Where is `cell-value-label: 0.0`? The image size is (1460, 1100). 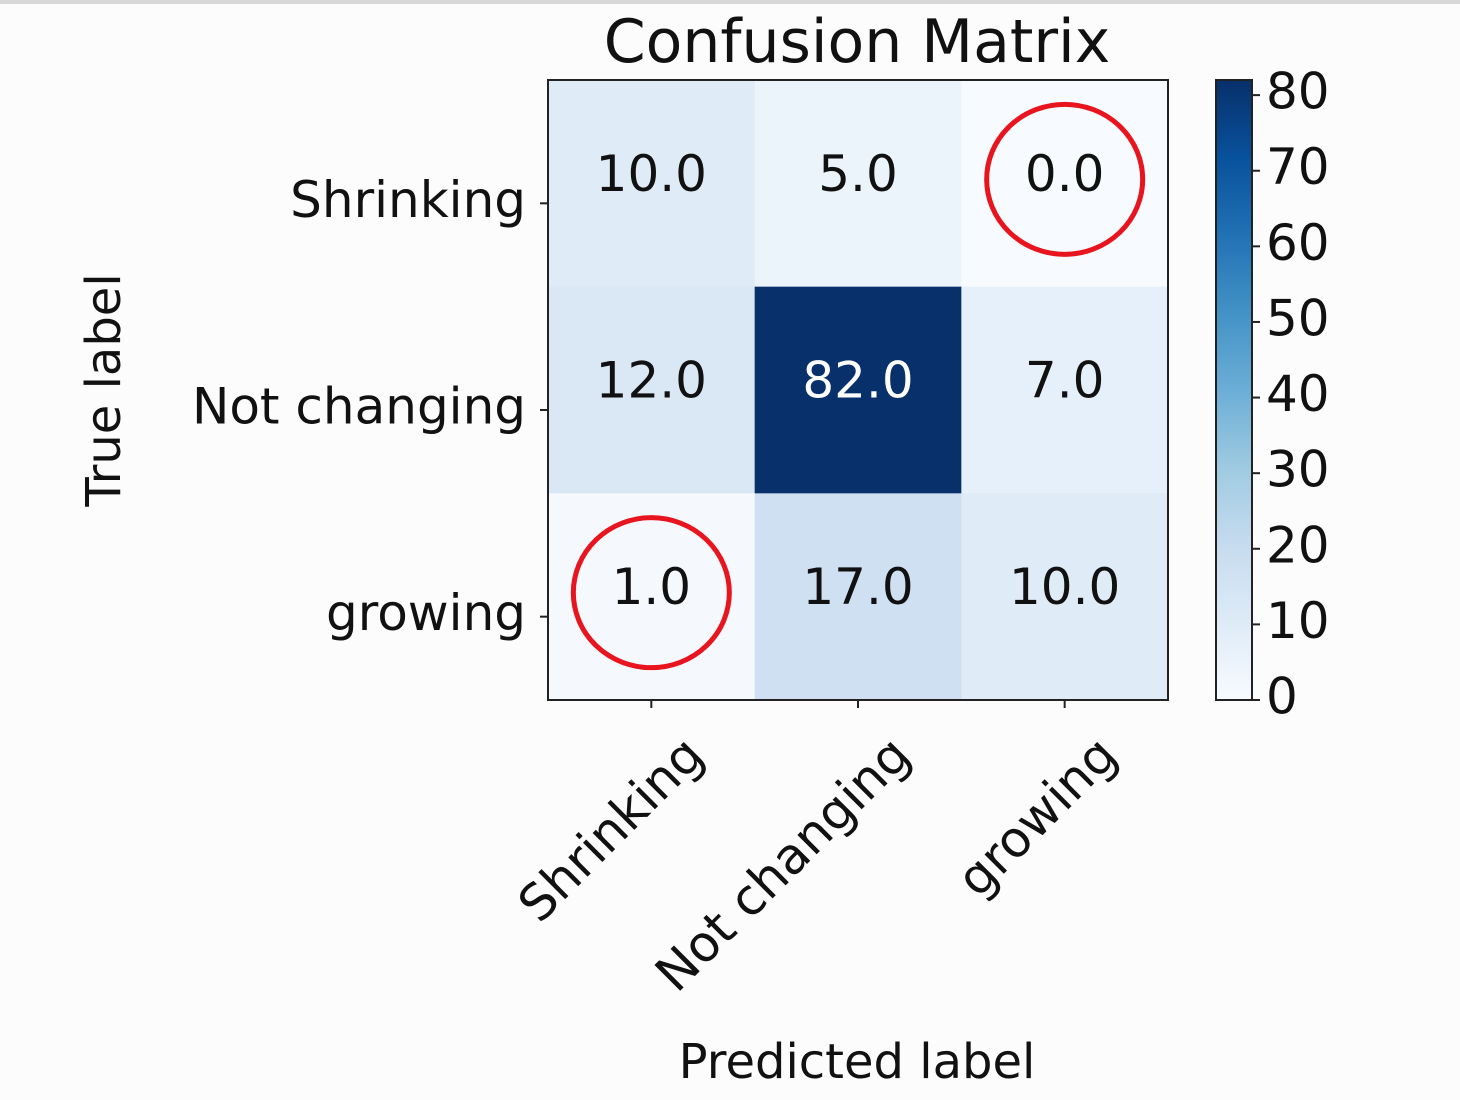
cell-value-label: 0.0 is located at coordinates (1065, 174).